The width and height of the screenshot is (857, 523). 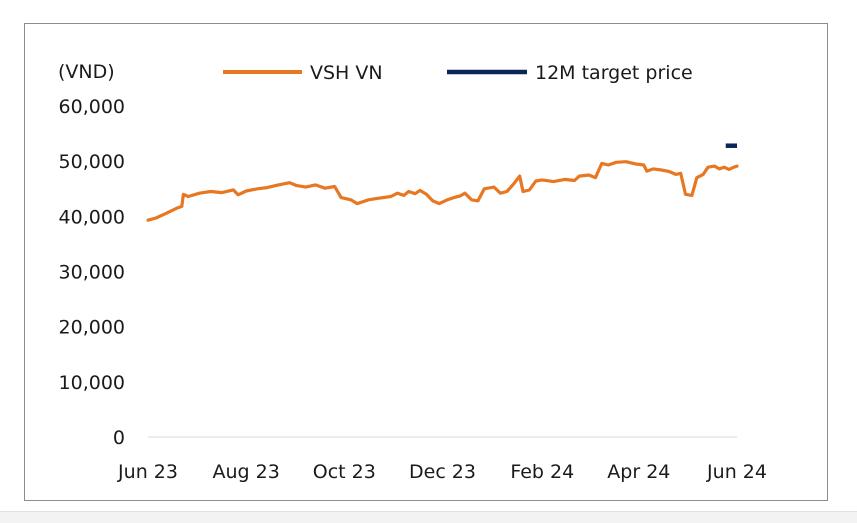 I want to click on x-tick-label: Oct 23, so click(x=344, y=472).